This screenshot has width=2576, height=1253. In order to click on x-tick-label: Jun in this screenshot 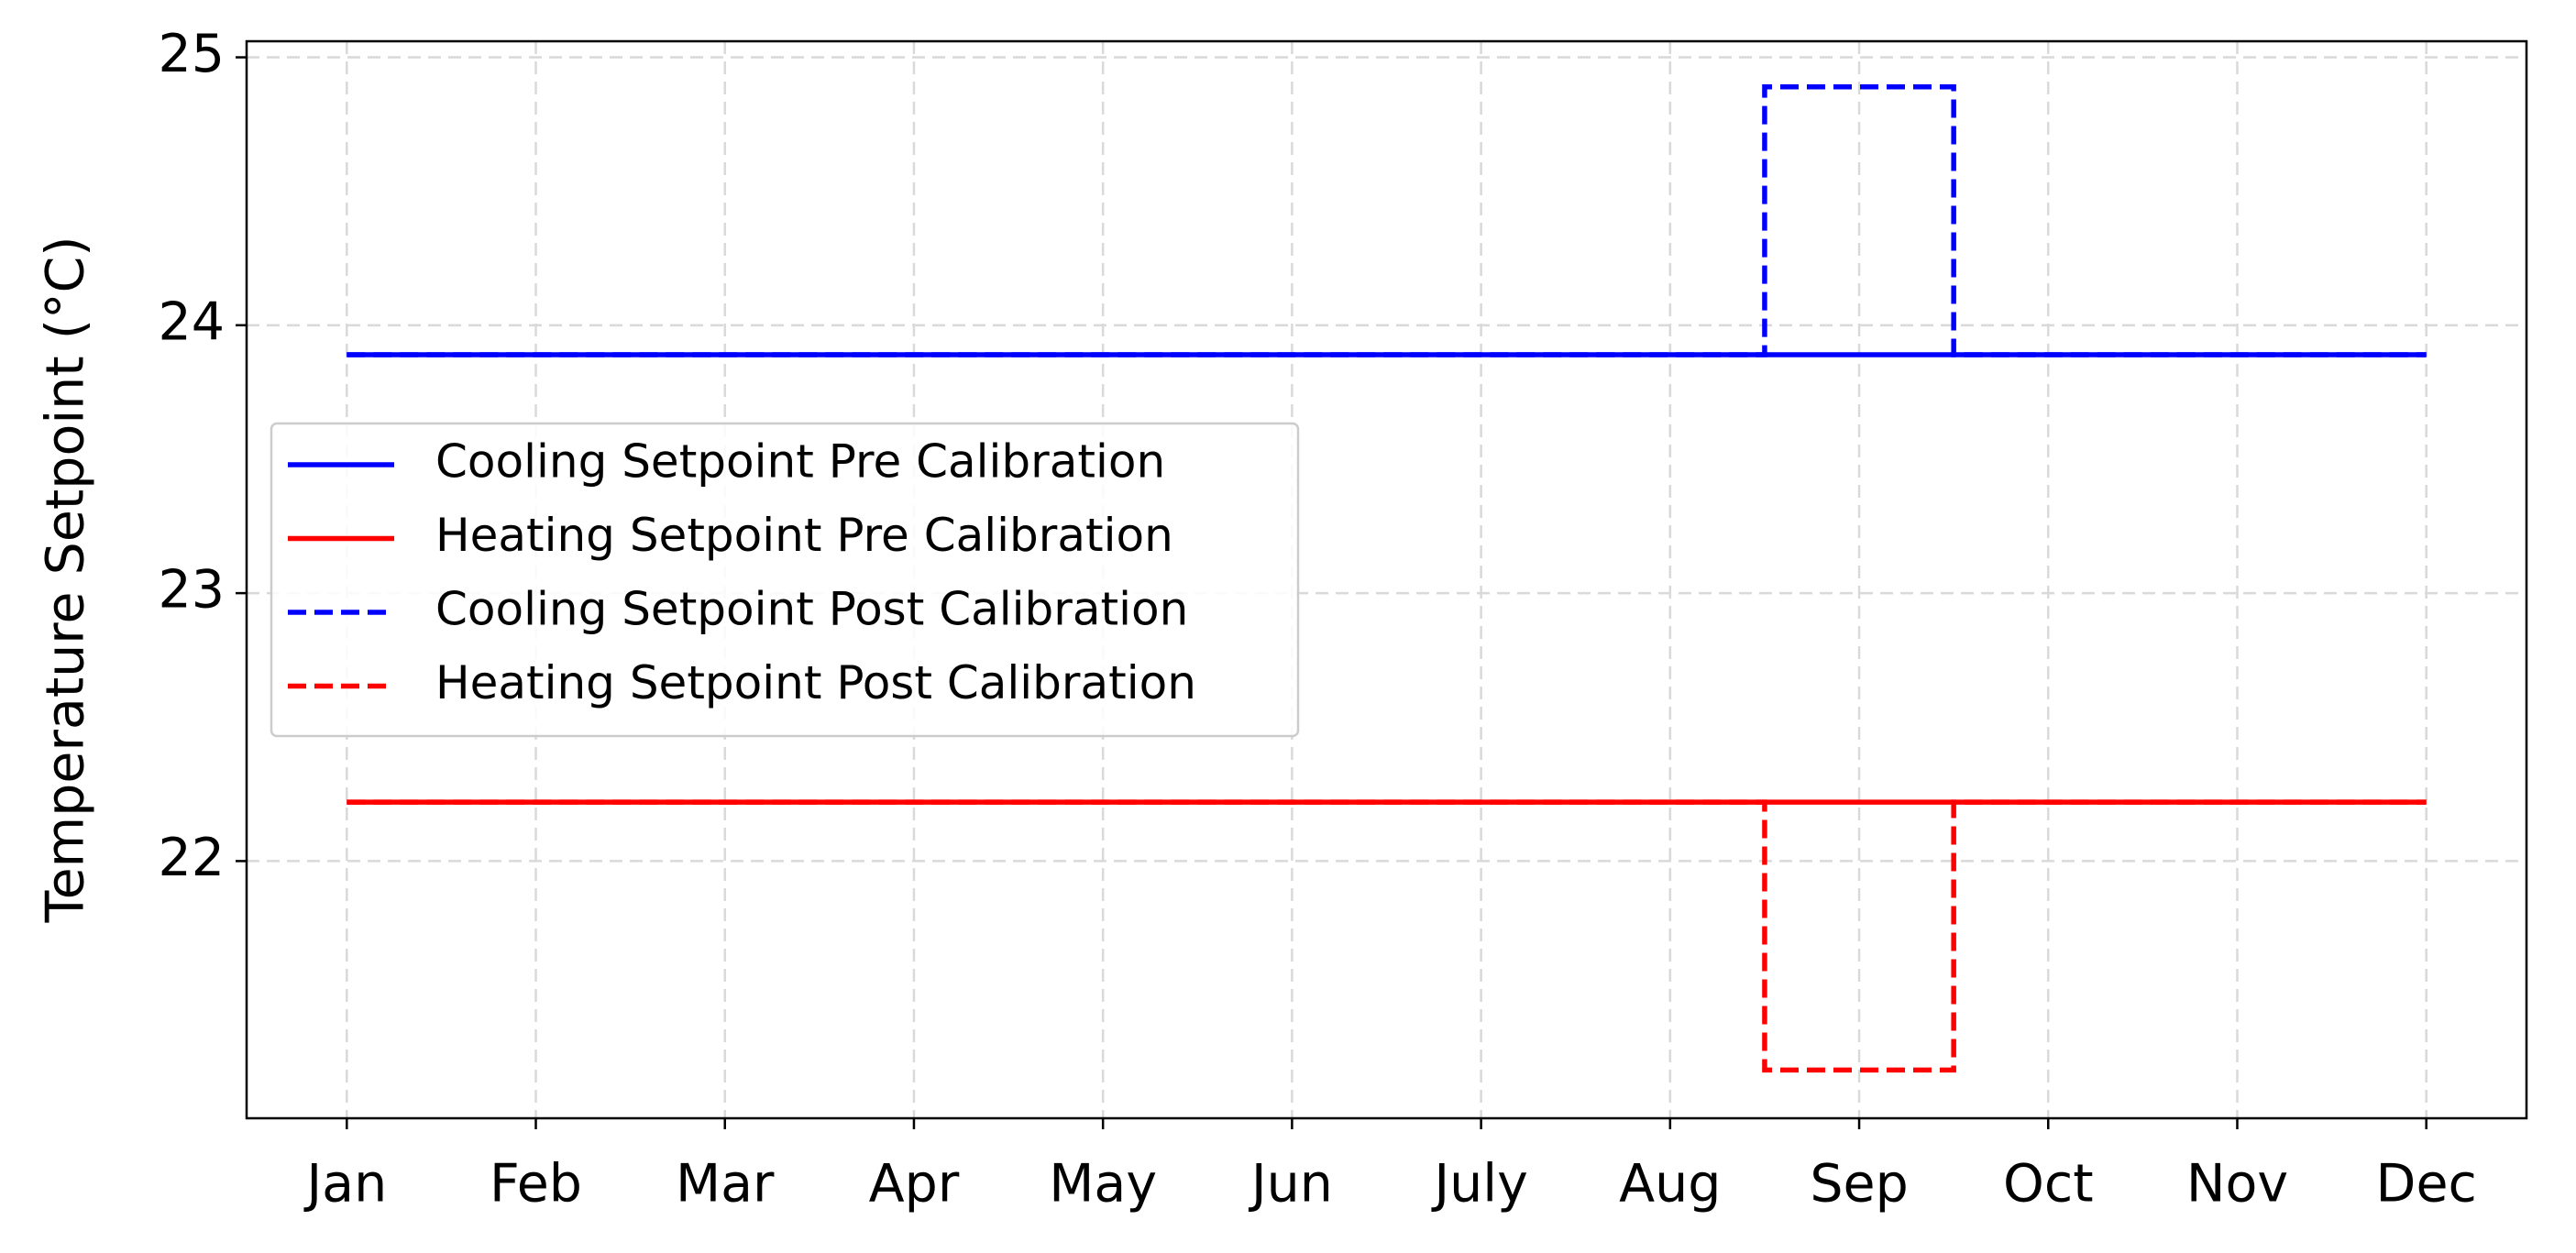, I will do `click(1291, 1184)`.